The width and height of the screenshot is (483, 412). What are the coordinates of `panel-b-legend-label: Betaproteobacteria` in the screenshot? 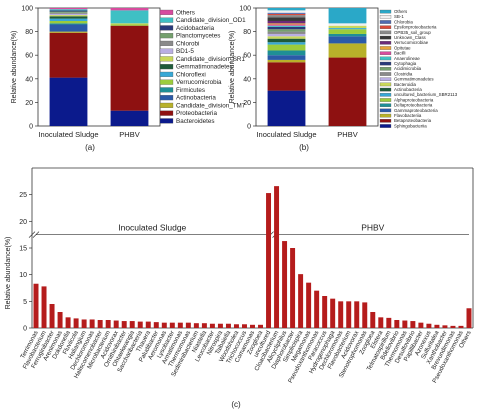 It's located at (413, 120).